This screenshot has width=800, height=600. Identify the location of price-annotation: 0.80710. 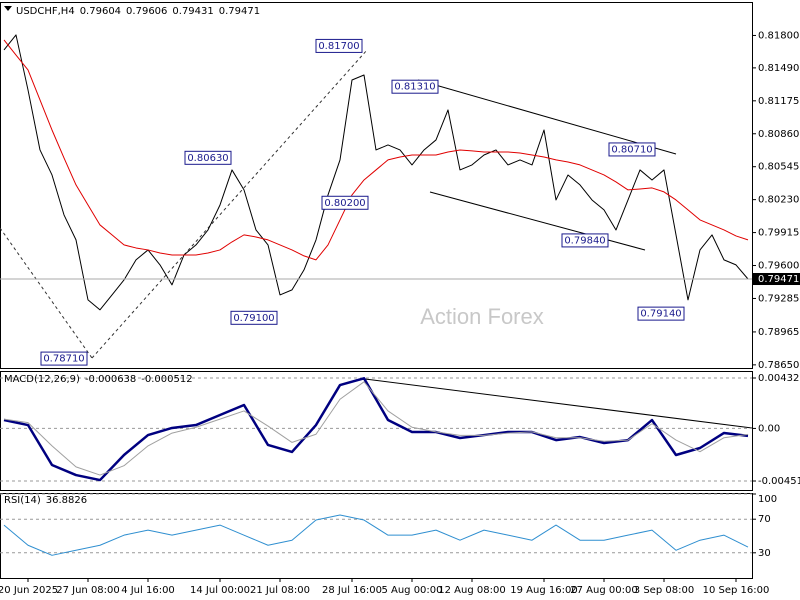
(631, 149).